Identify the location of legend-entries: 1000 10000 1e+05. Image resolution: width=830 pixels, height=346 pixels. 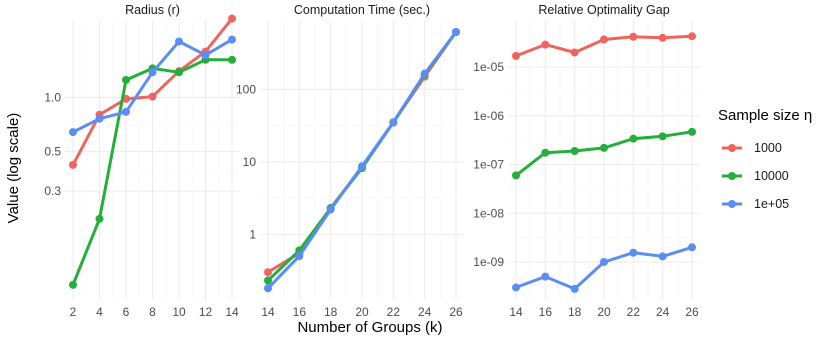
(755, 176).